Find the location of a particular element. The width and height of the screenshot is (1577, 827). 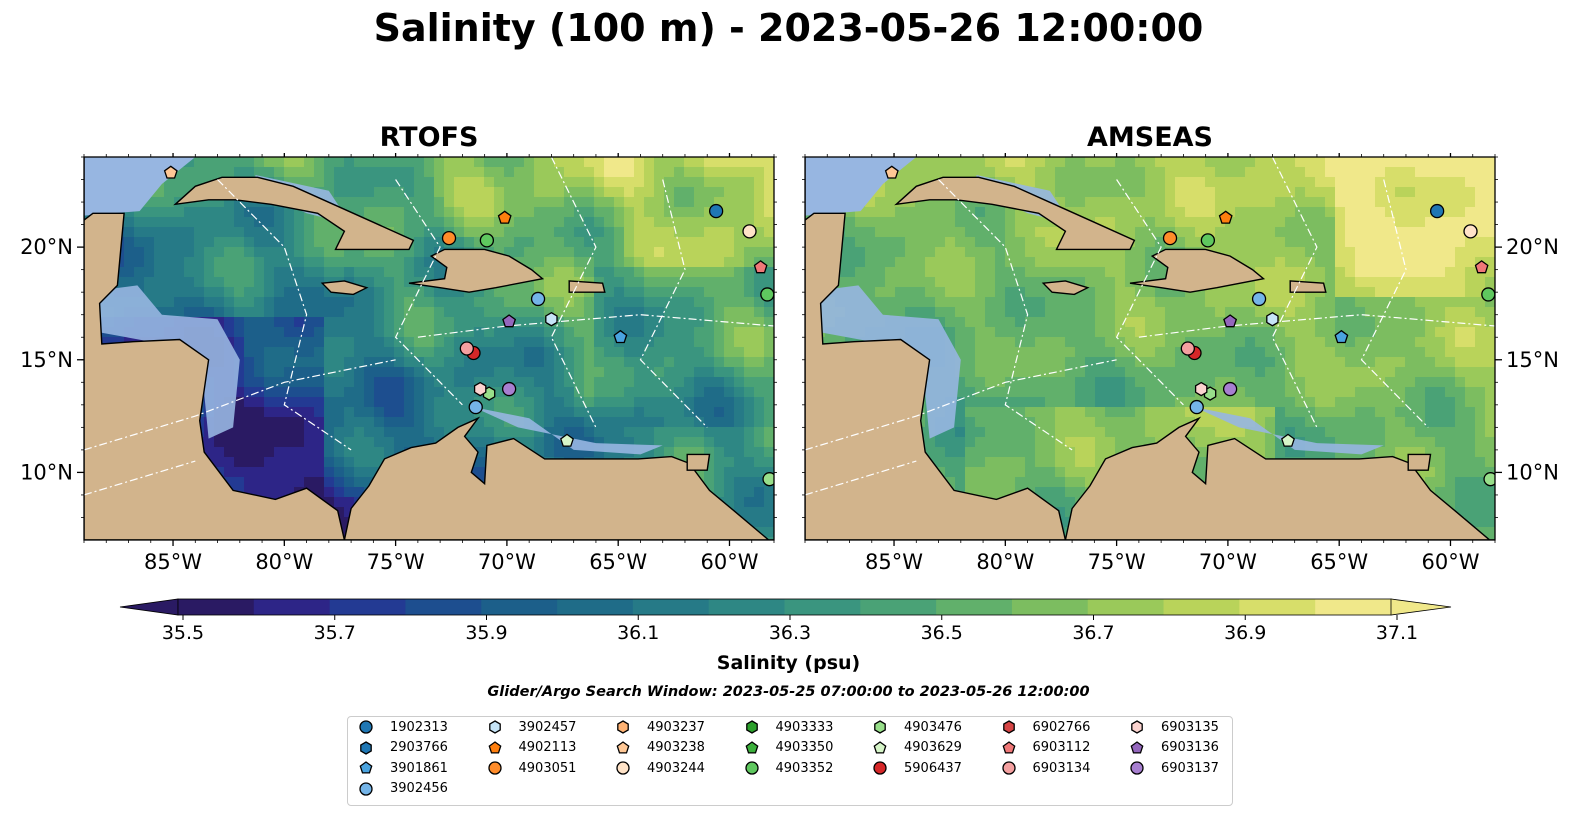

colorbar-tick-label: 36.3 is located at coordinates (790, 633).